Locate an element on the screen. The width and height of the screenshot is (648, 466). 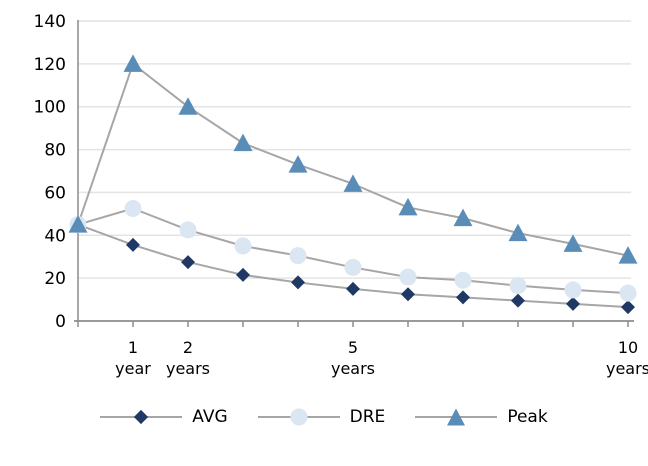
svg-text: 5 is located at coordinates (353, 347).